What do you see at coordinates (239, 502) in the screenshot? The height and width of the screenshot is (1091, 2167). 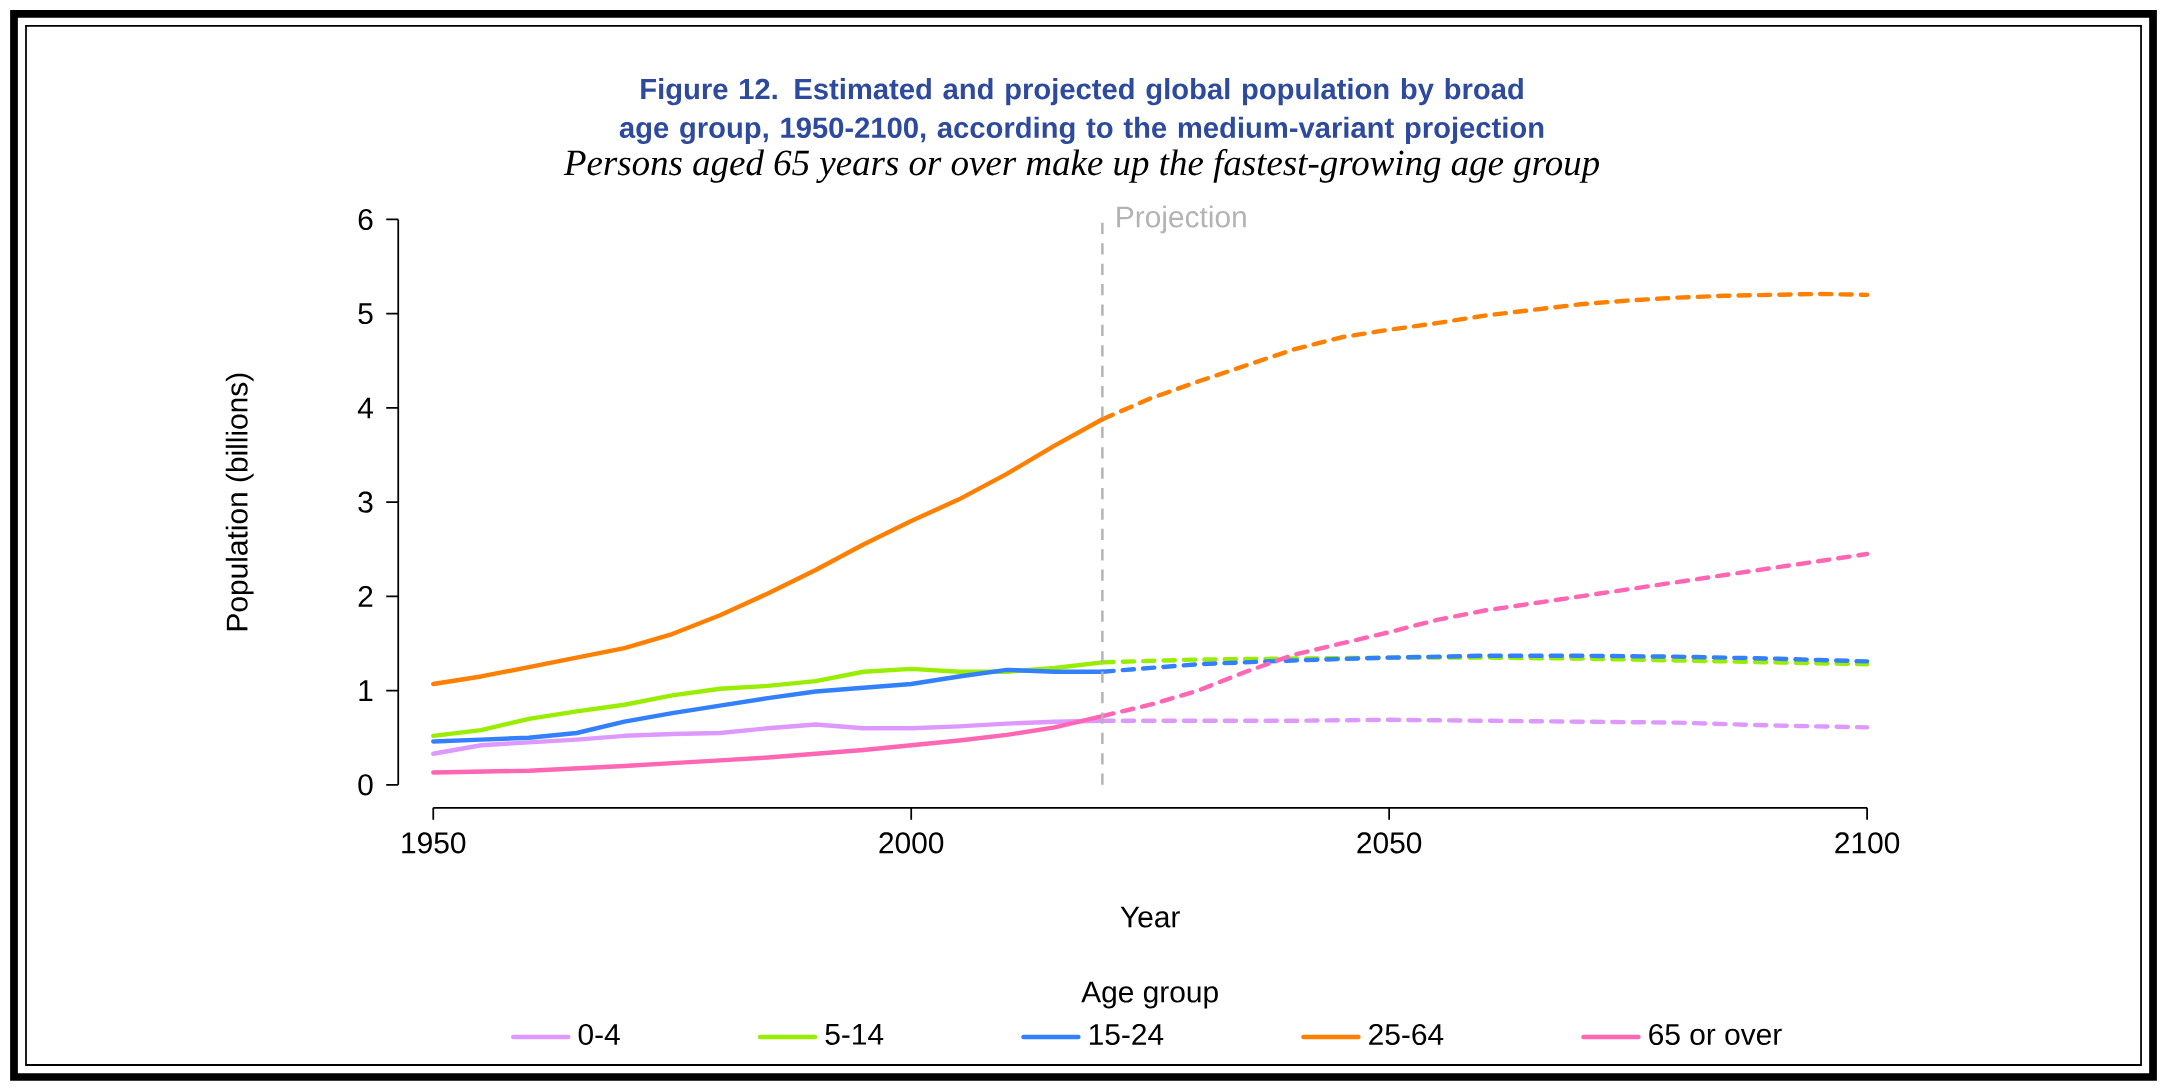 I see `y-axis-title: Population (billions)` at bounding box center [239, 502].